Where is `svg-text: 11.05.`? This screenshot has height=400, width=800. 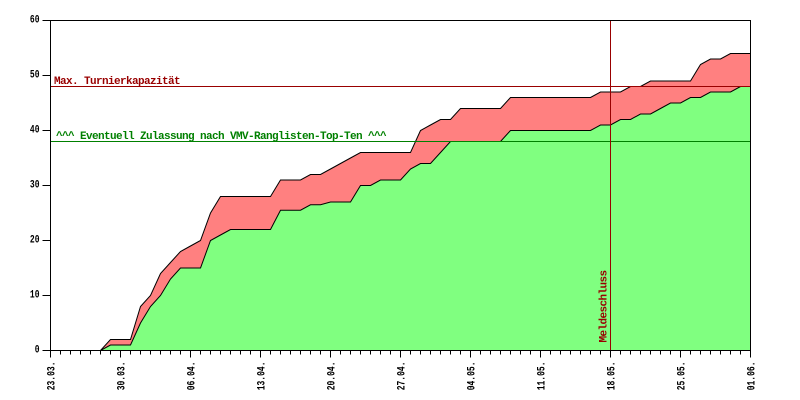 svg-text: 11.05. is located at coordinates (541, 376).